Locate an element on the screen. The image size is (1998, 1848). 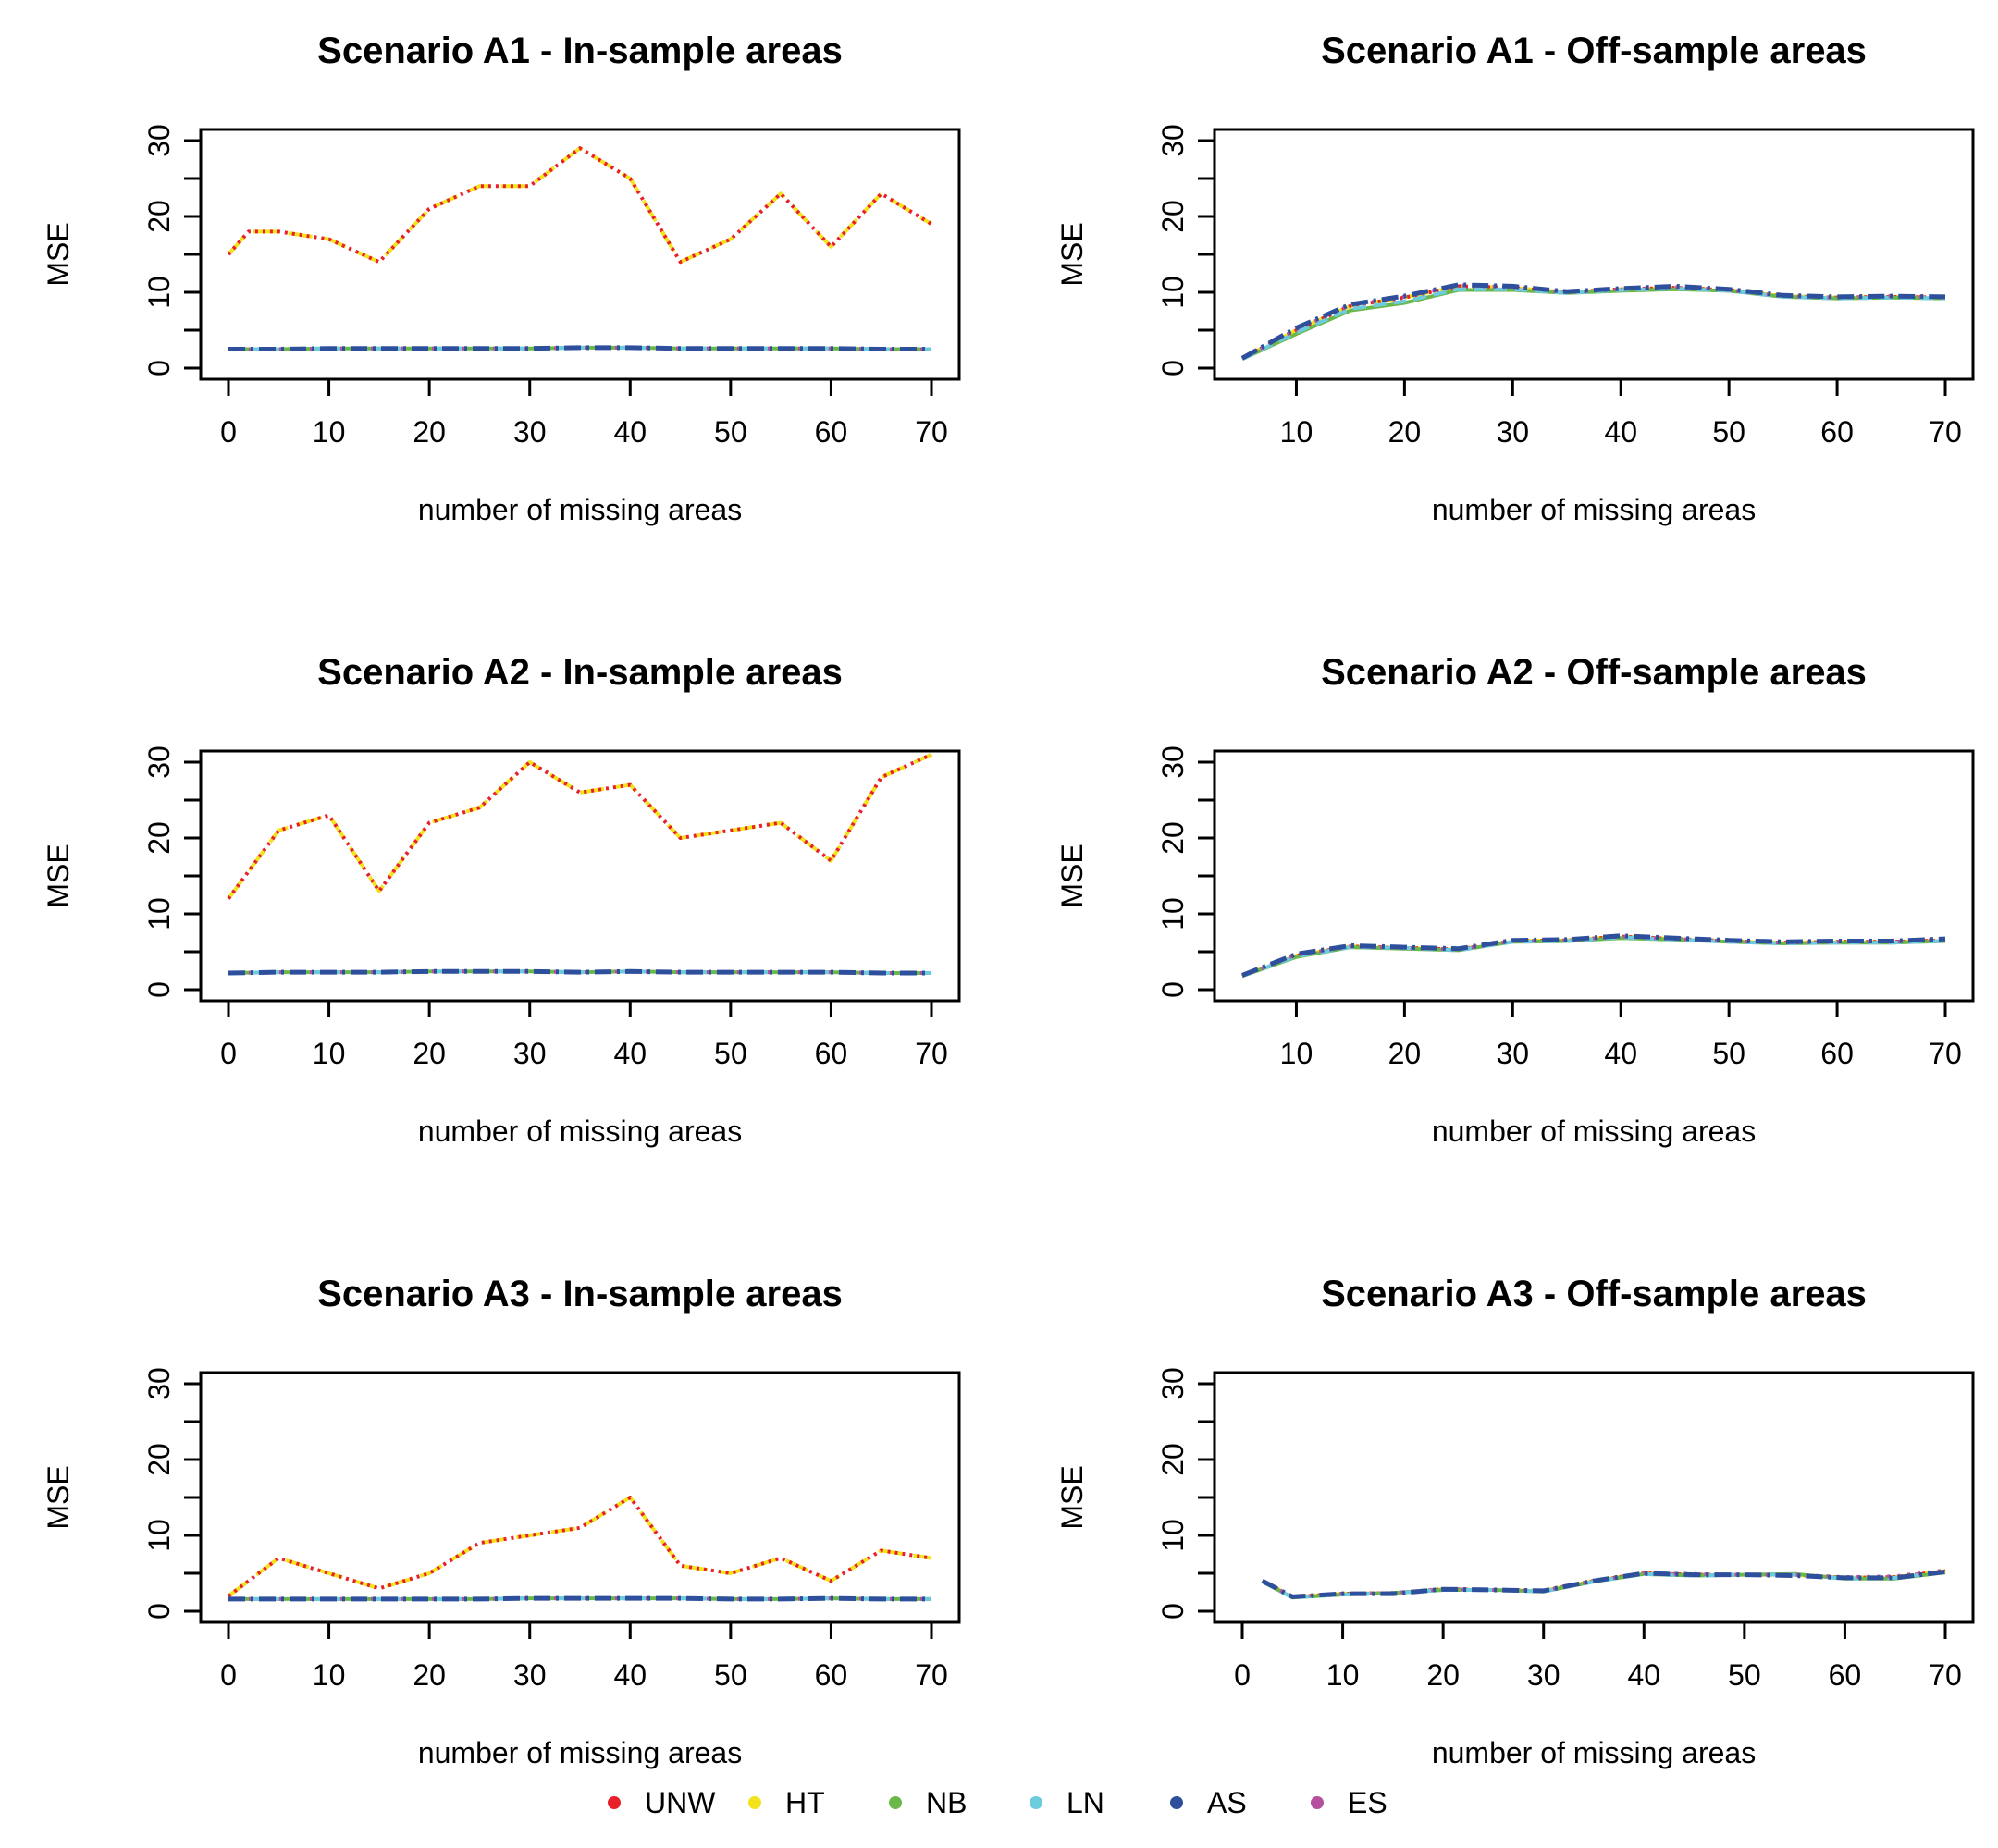
chart-title: Scenario A1 - Off-sample areas is located at coordinates (1594, 51).